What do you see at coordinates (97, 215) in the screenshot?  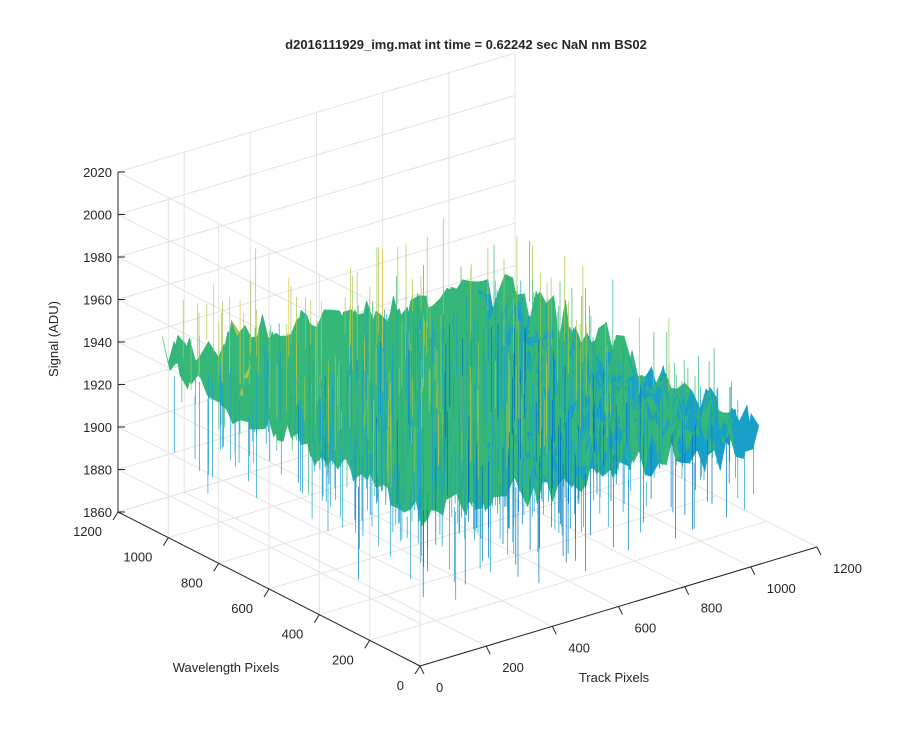 I see `z-tick-label: 2000` at bounding box center [97, 215].